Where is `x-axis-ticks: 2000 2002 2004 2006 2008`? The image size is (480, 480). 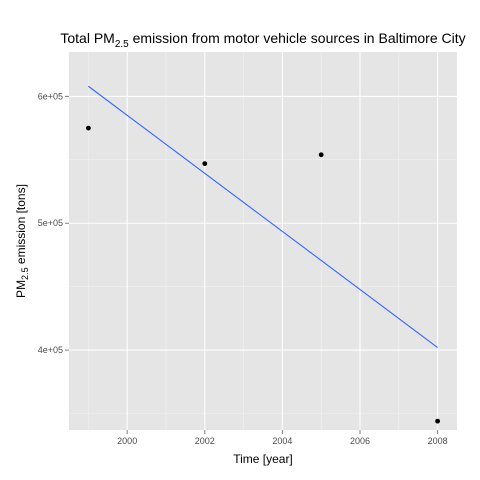
x-axis-ticks: 2000 2002 2004 2006 2008 is located at coordinates (282, 438).